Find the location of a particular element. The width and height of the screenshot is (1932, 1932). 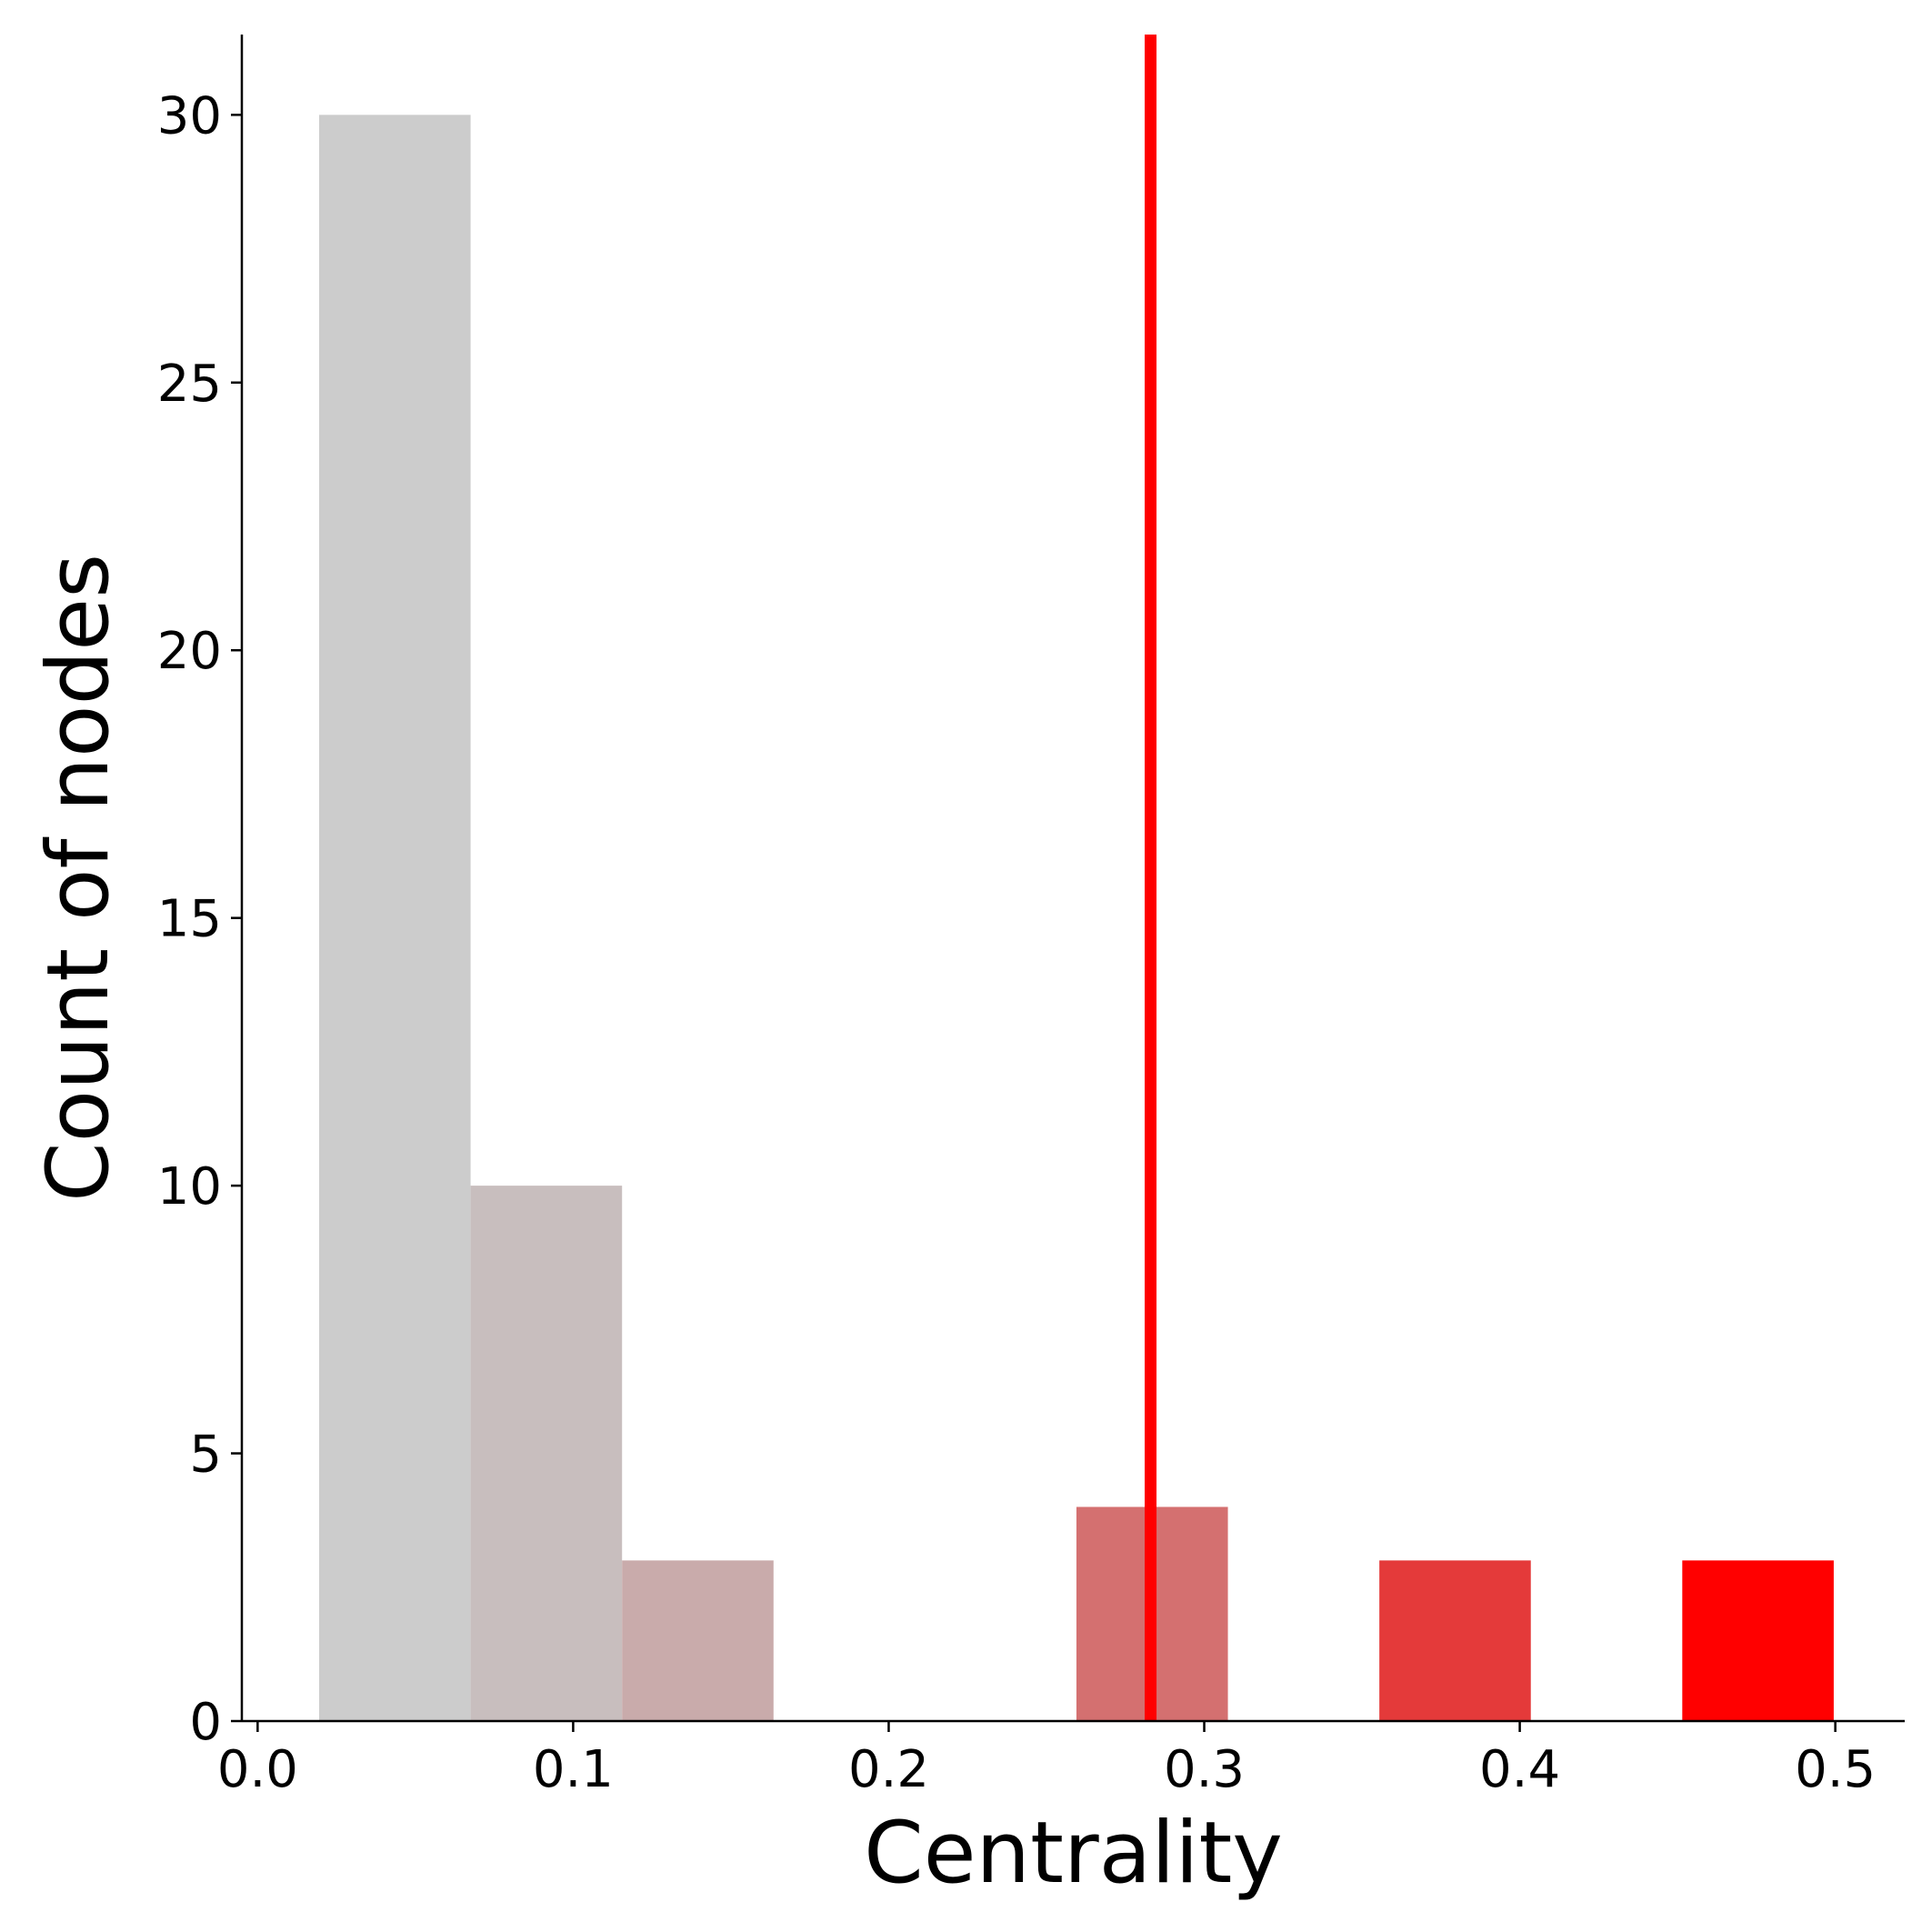

y-tick-label: 30 is located at coordinates (189, 115).